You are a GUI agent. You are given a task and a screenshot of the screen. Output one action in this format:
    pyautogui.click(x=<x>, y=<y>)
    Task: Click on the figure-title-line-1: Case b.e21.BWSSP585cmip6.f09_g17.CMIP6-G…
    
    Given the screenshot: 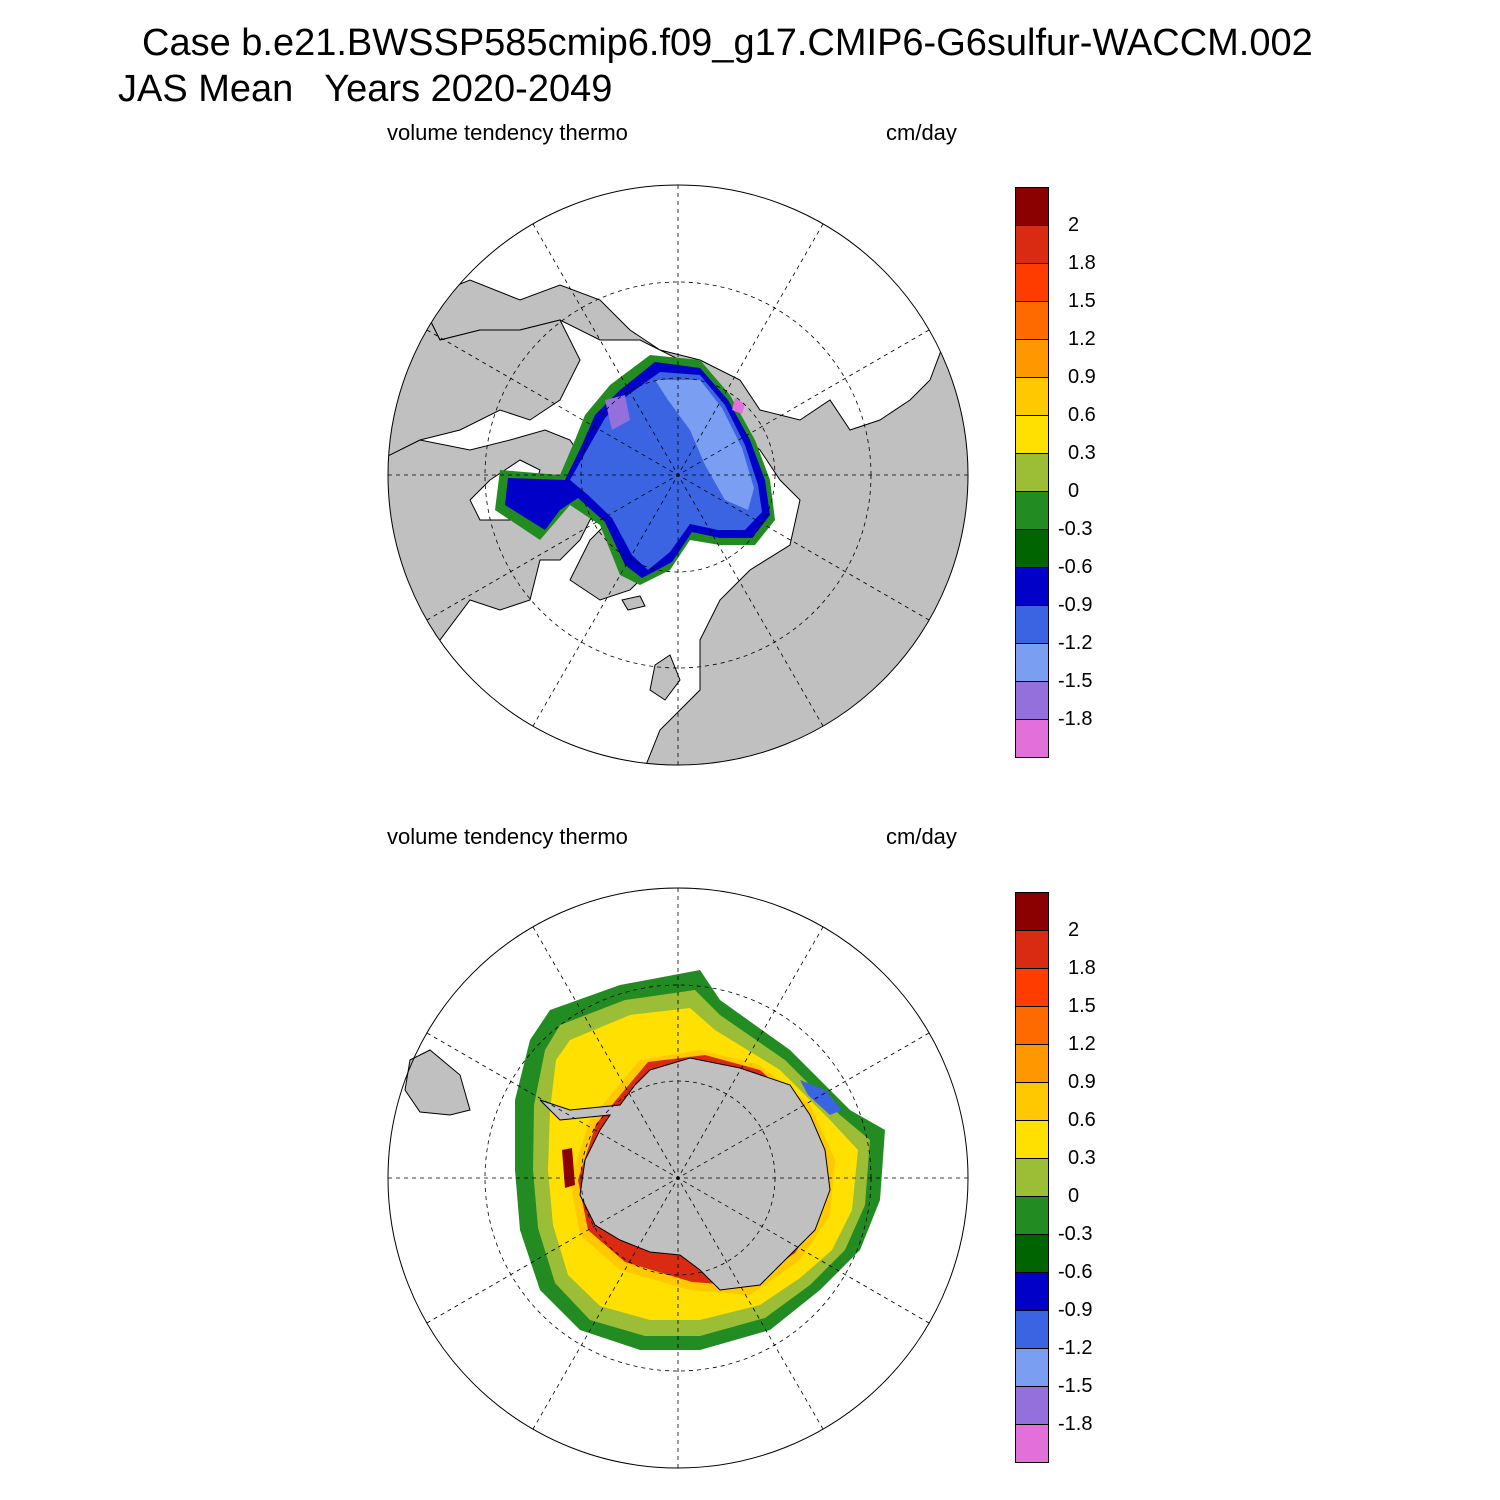 What is the action you would take?
    pyautogui.click(x=727, y=43)
    